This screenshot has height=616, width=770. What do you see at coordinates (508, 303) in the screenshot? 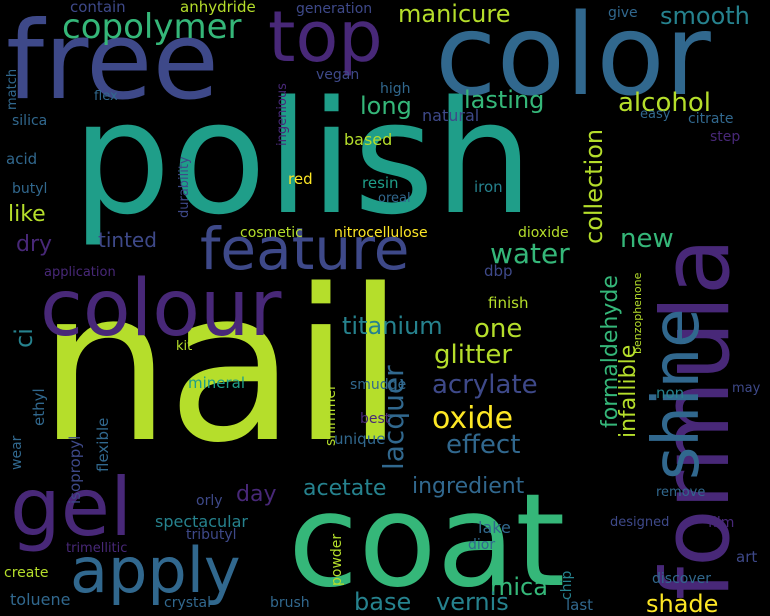
I see `word-finish: finish` at bounding box center [508, 303].